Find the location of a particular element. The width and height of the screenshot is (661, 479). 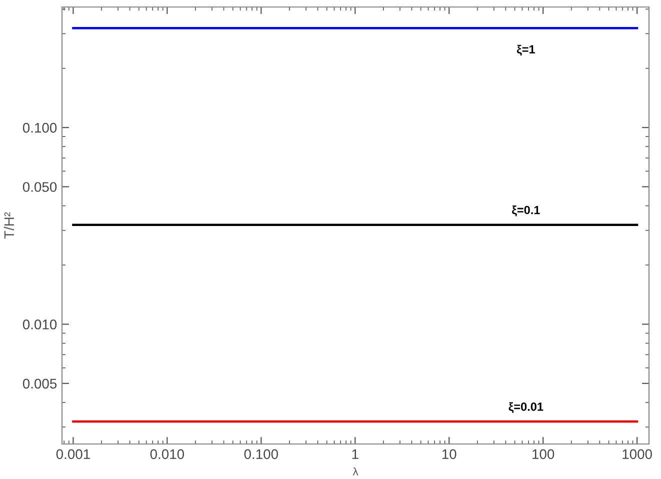

x-tick-label: 1 is located at coordinates (355, 454).